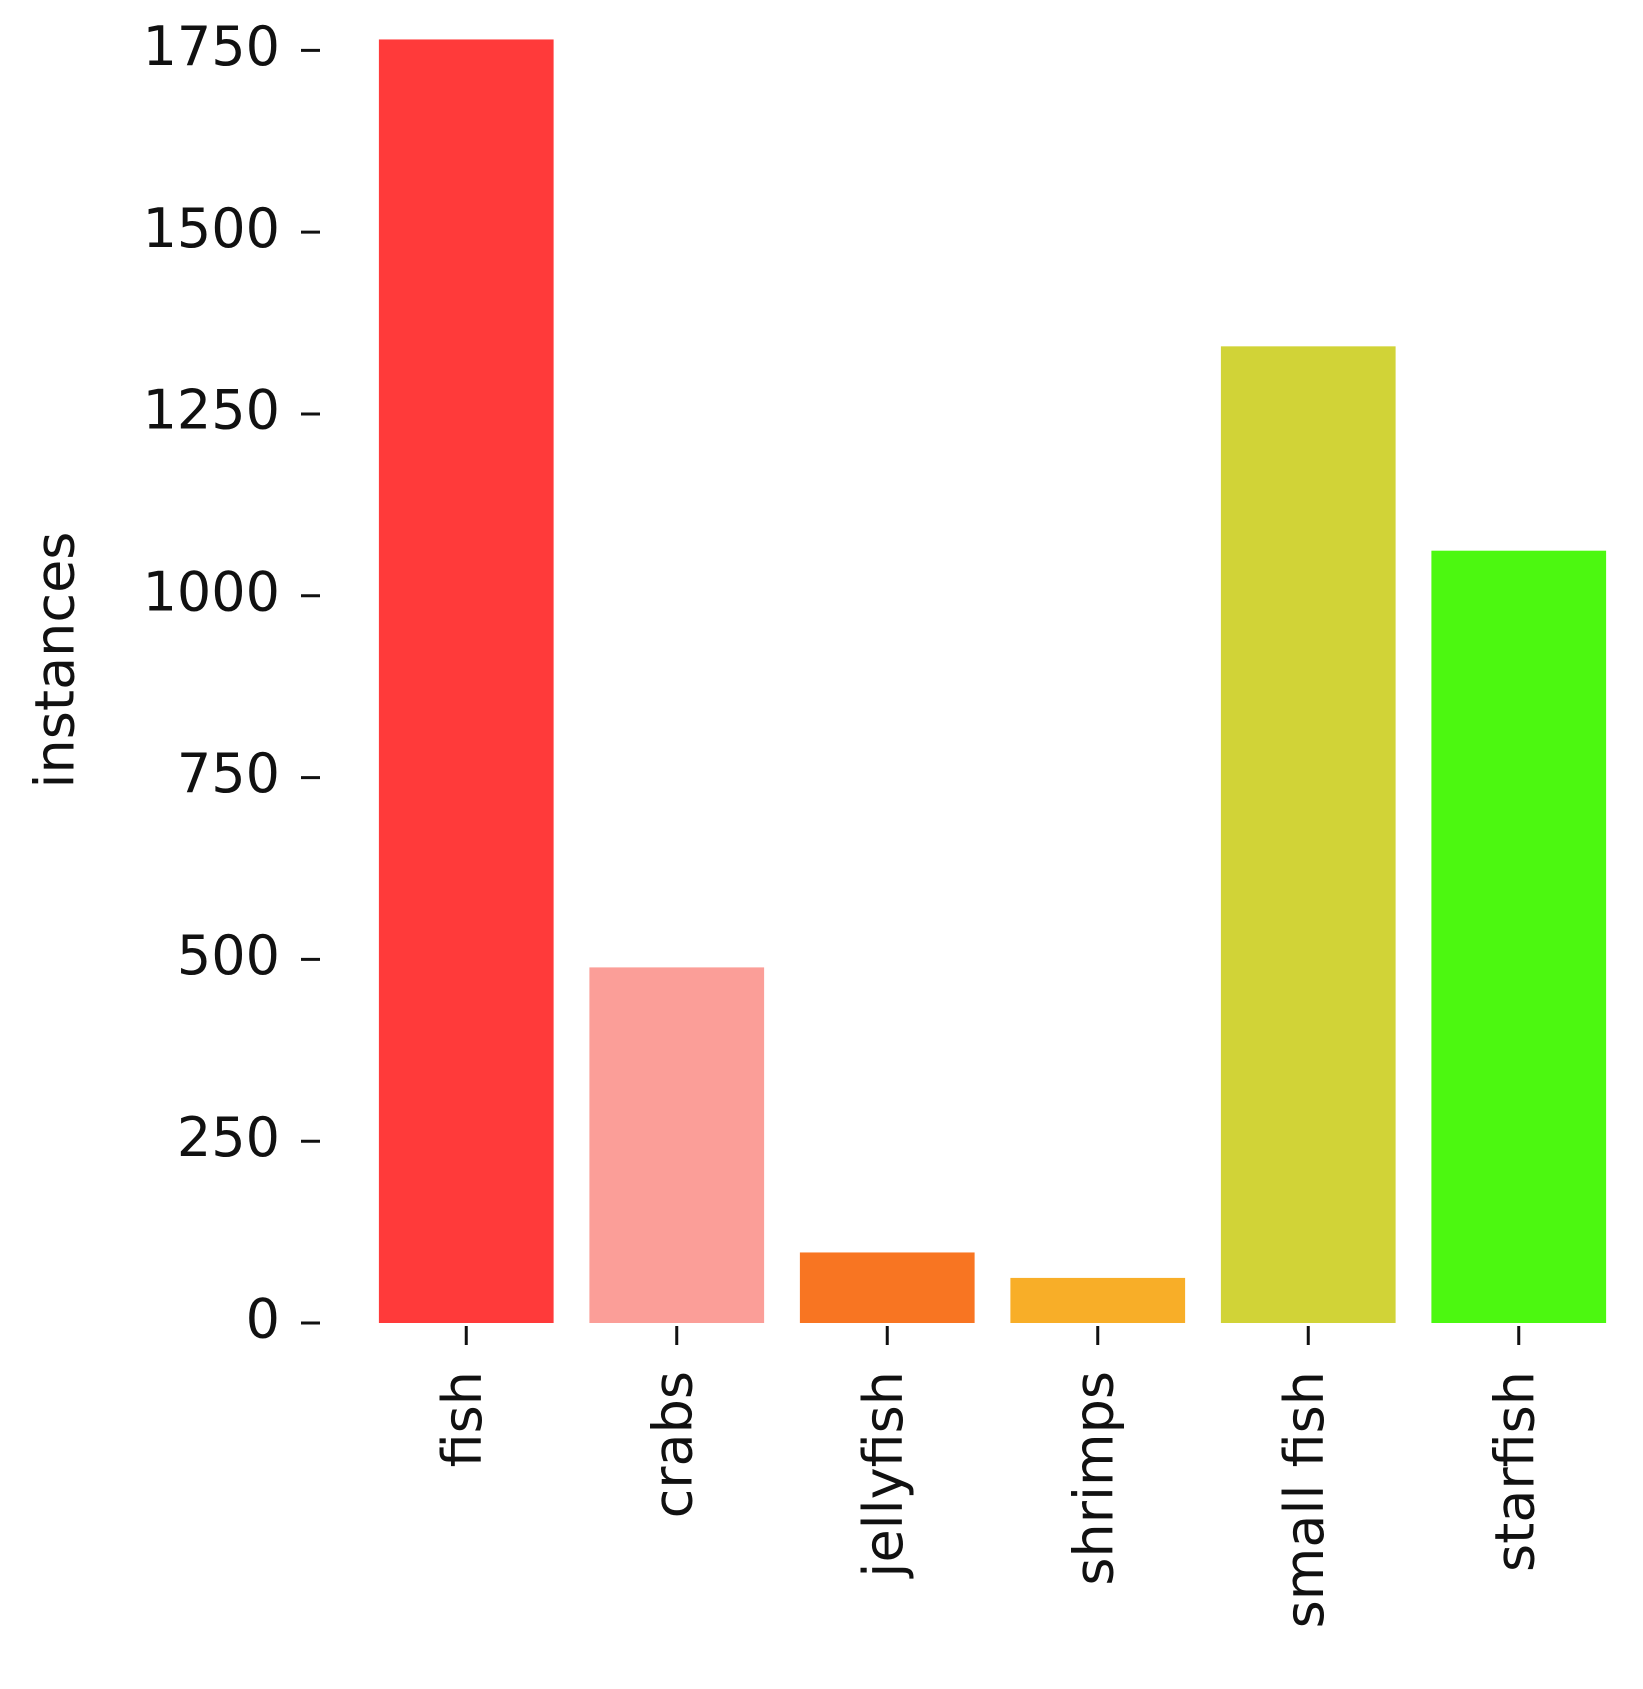 Image resolution: width=1643 pixels, height=1689 pixels. Describe the element at coordinates (211, 46) in the screenshot. I see `y-tick-label: 1750` at that location.